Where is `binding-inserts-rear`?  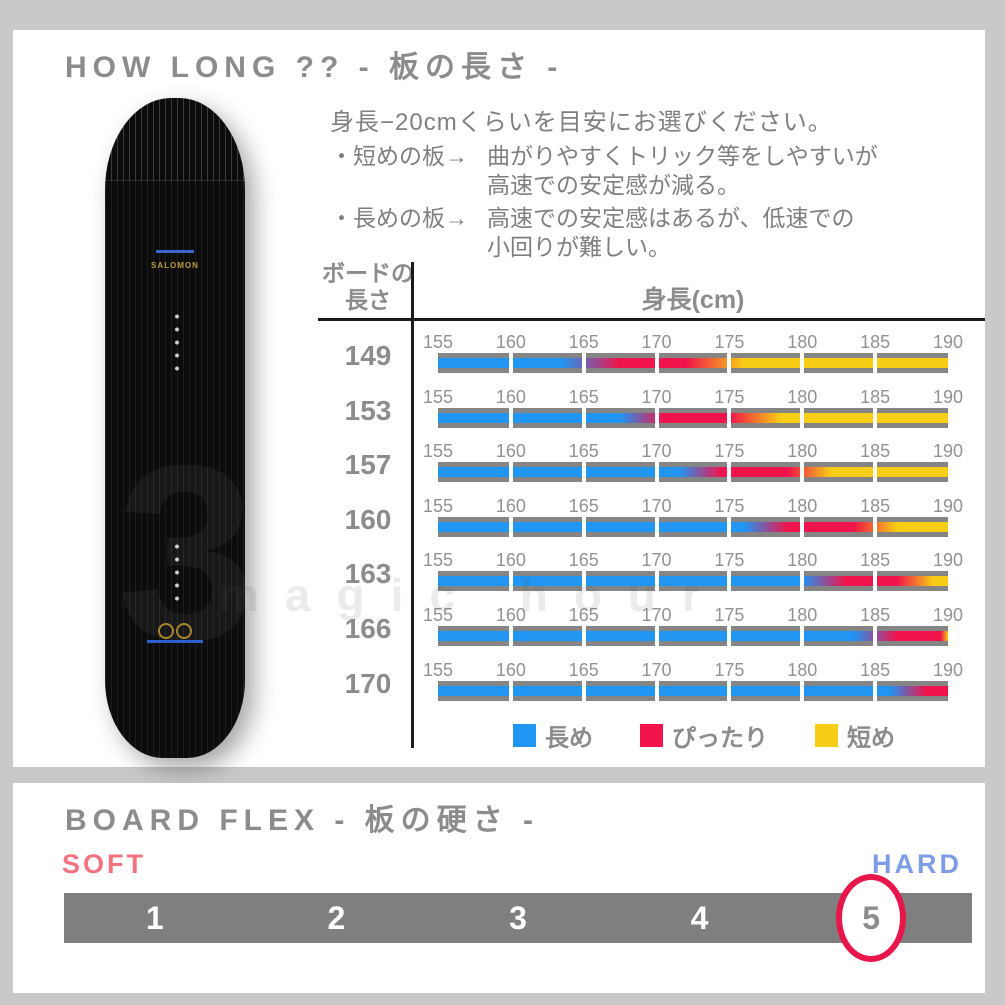
binding-inserts-rear is located at coordinates (179, 571).